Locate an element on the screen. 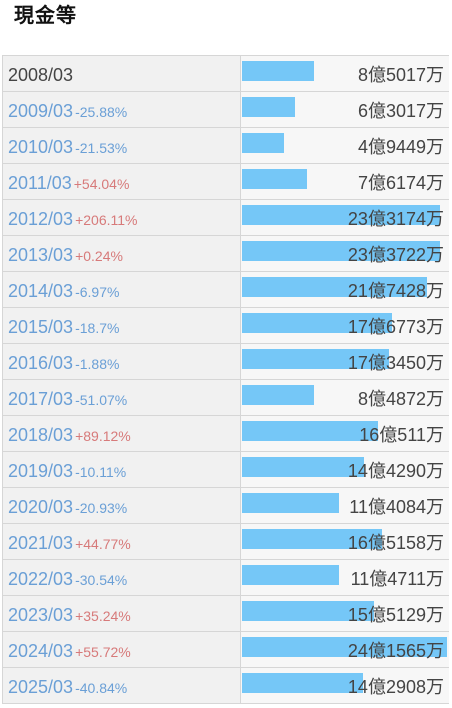 The width and height of the screenshot is (452, 708). change-percent: +44.77% is located at coordinates (103, 544).